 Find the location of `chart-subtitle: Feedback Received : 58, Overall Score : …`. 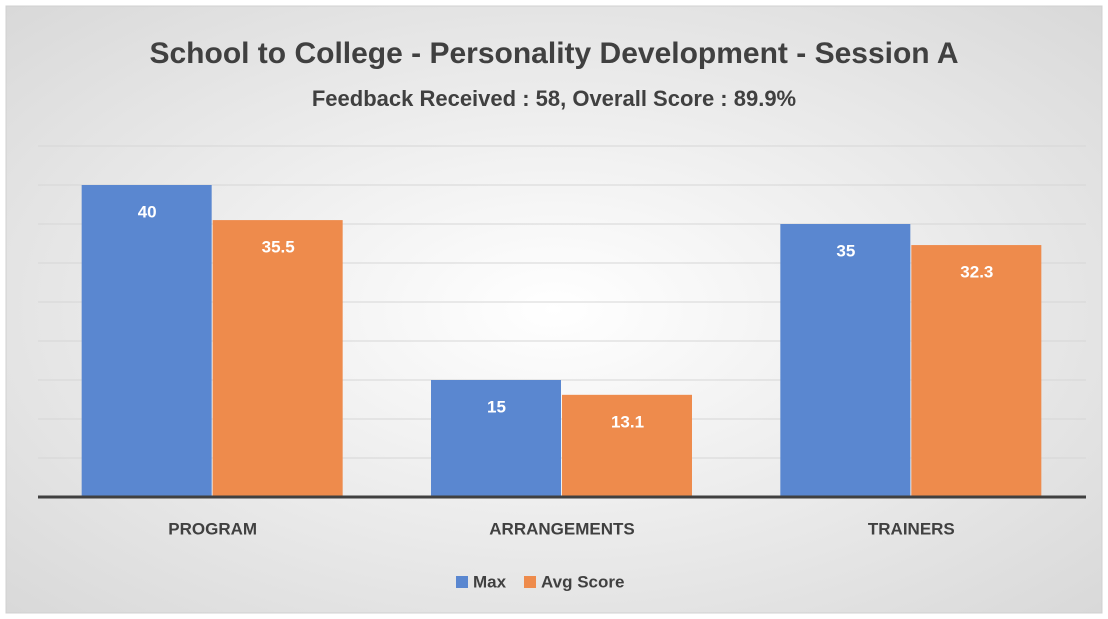

chart-subtitle: Feedback Received : 58, Overall Score : … is located at coordinates (554, 98).